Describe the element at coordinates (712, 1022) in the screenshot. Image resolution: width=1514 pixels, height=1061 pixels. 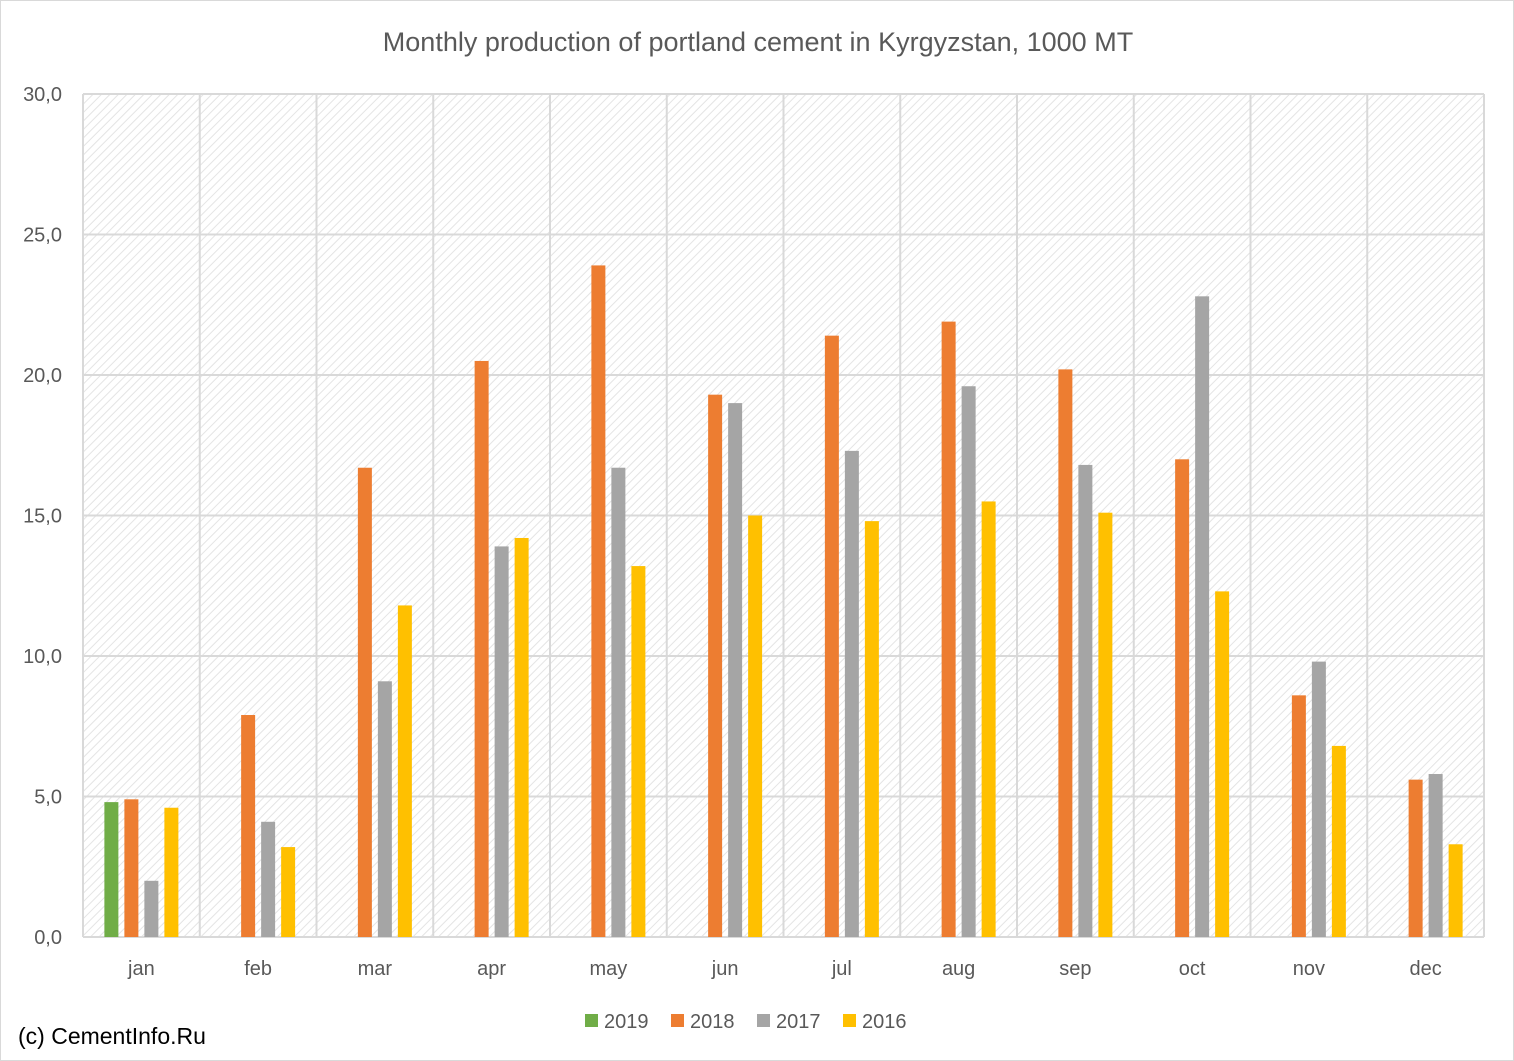
I see `legend-label-2018: 2018` at that location.